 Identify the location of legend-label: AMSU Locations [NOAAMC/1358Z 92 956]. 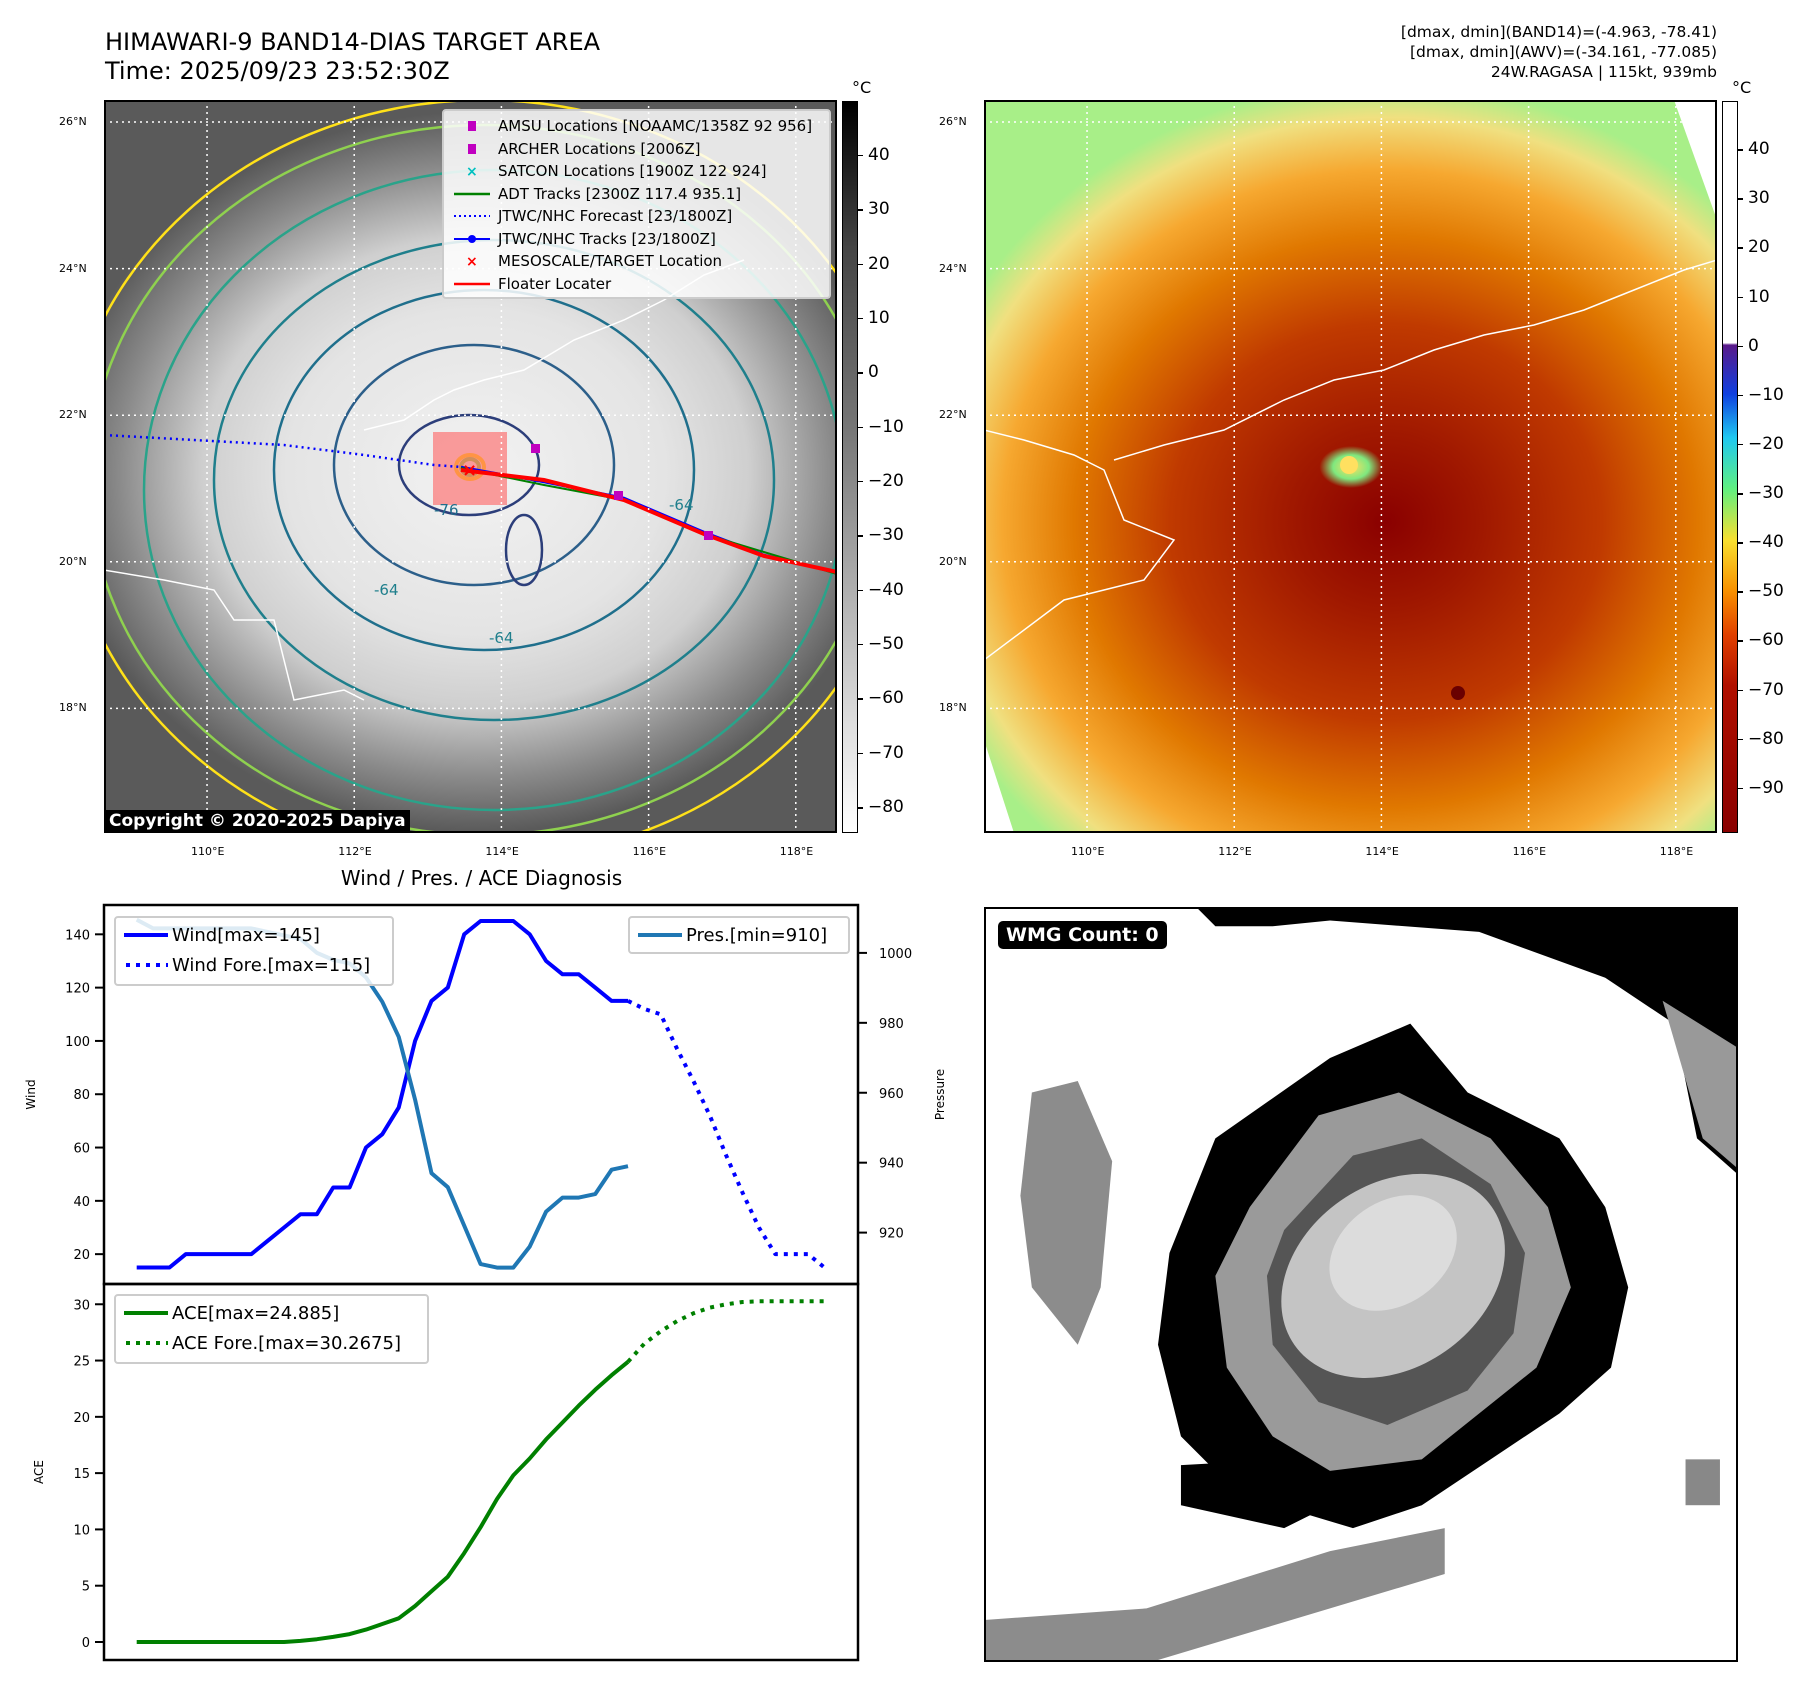
(655, 126).